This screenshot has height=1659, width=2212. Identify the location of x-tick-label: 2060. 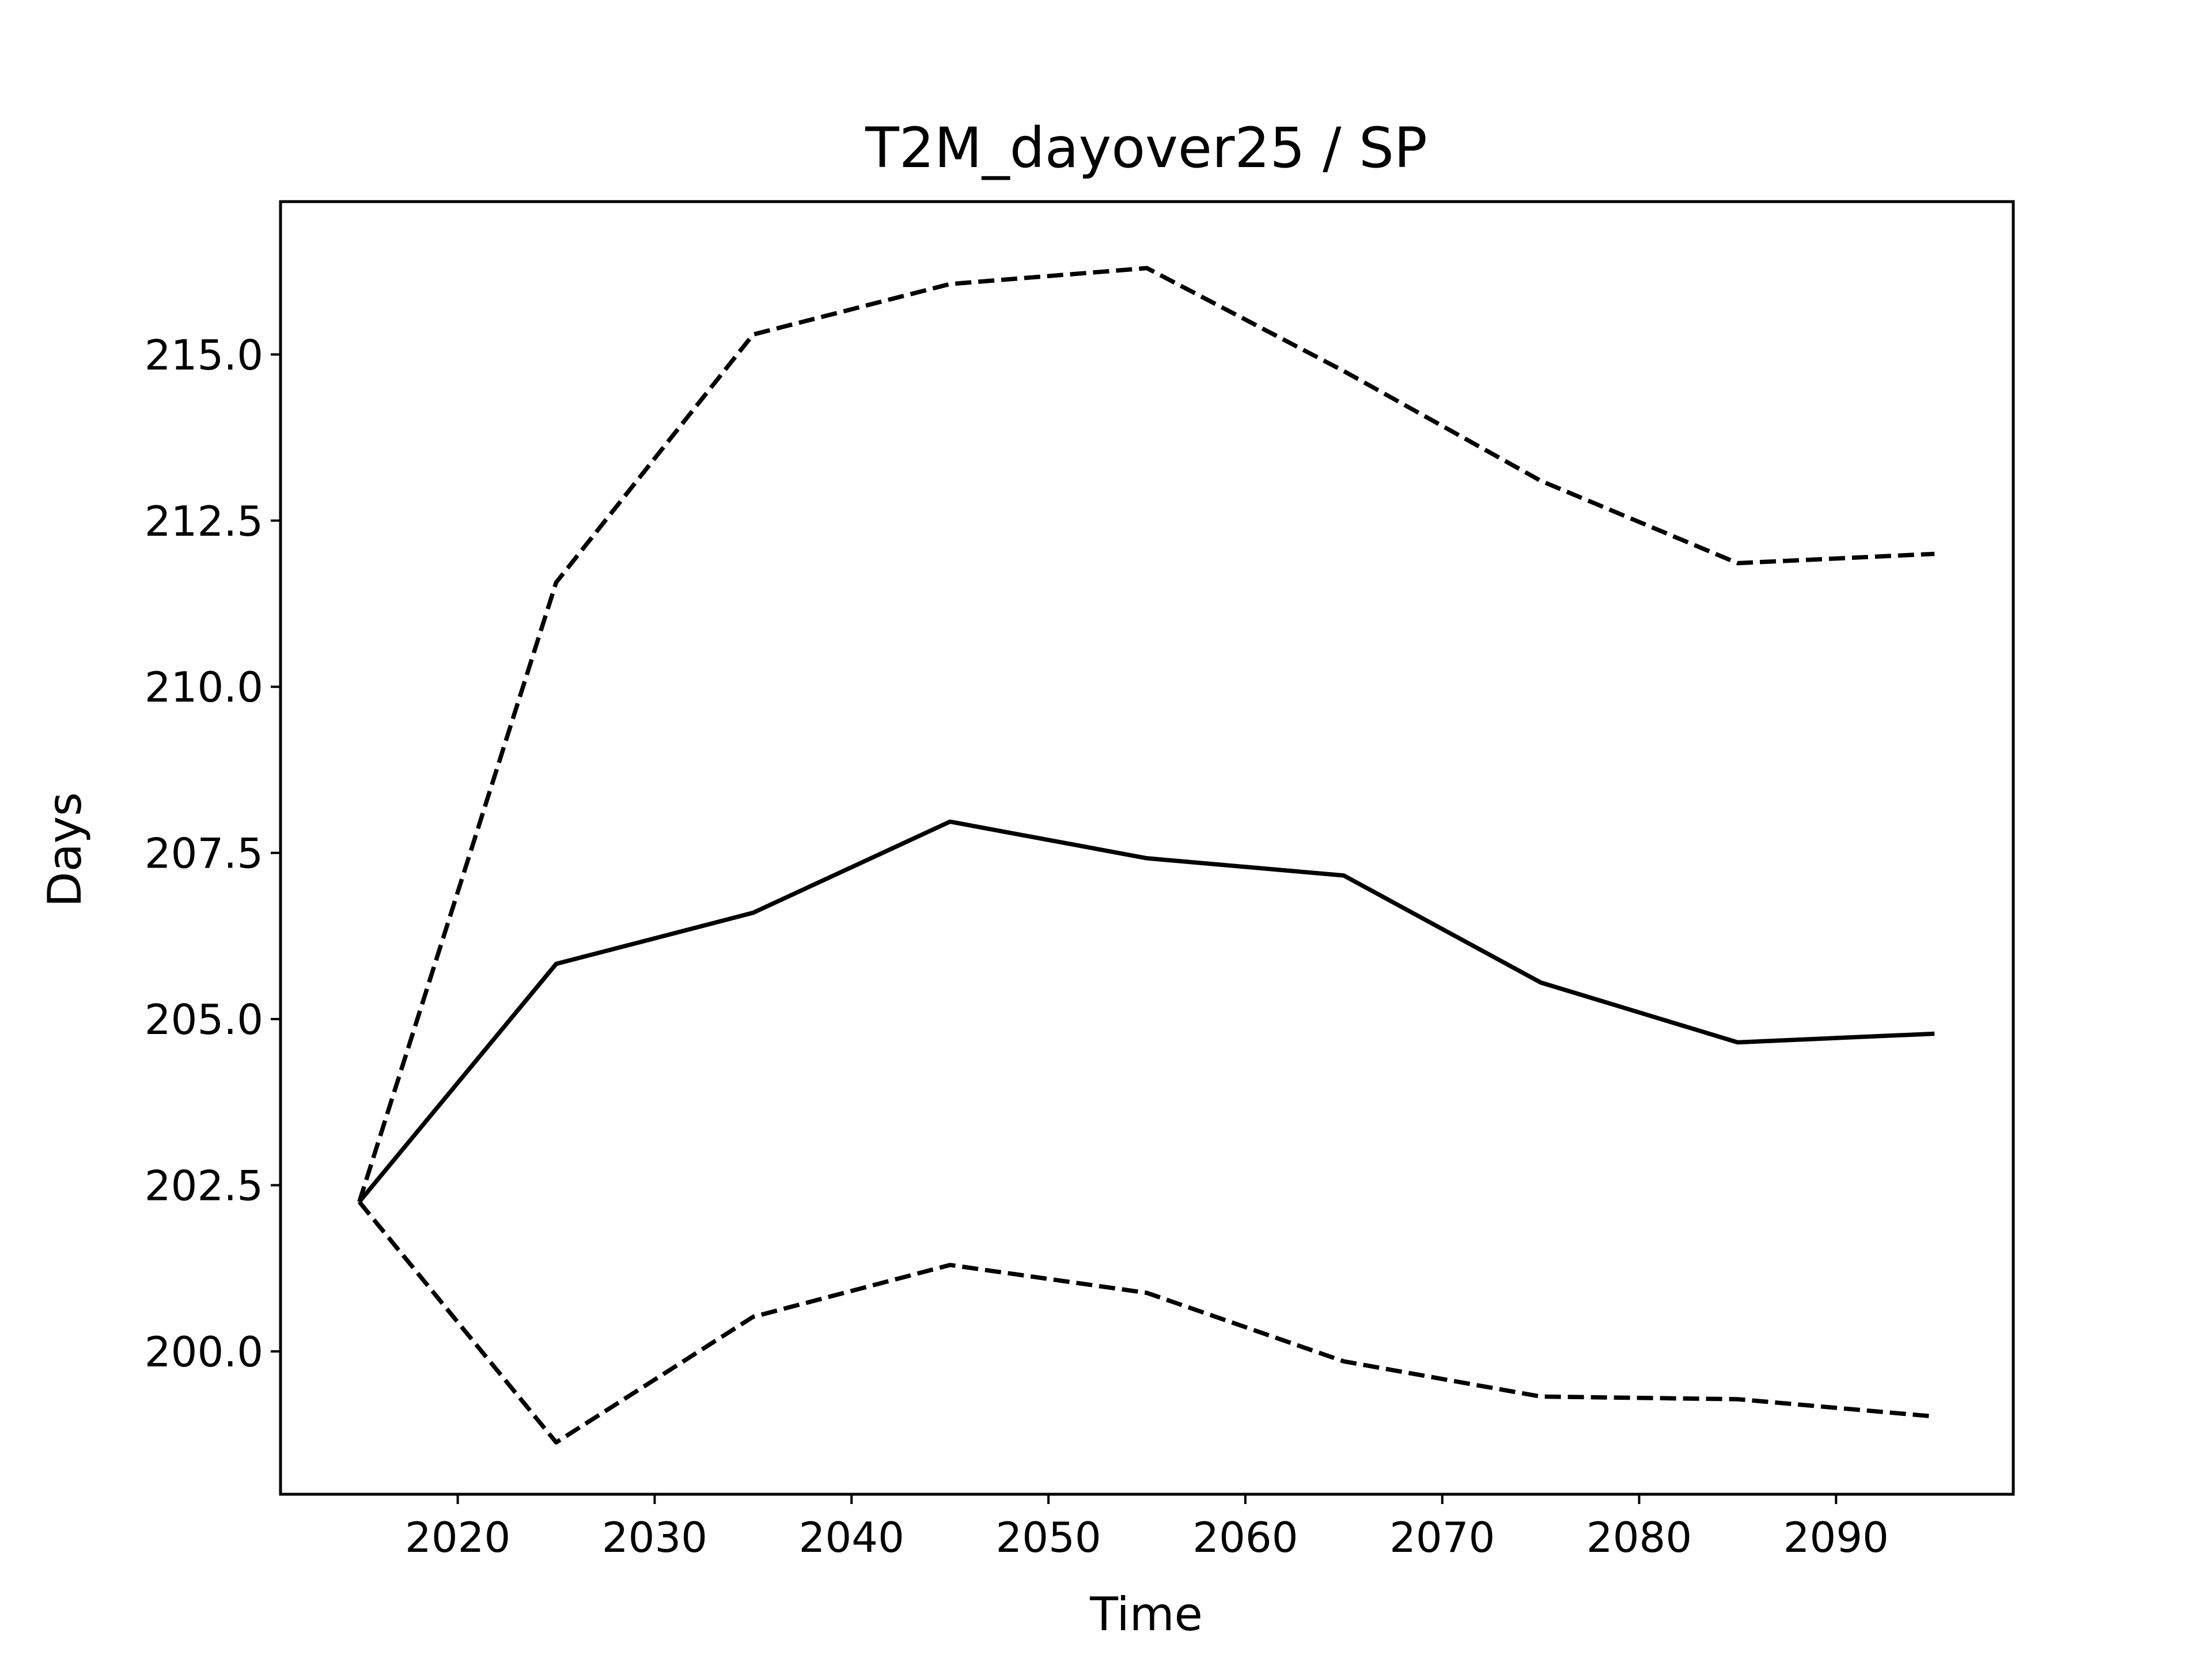
(1245, 1537).